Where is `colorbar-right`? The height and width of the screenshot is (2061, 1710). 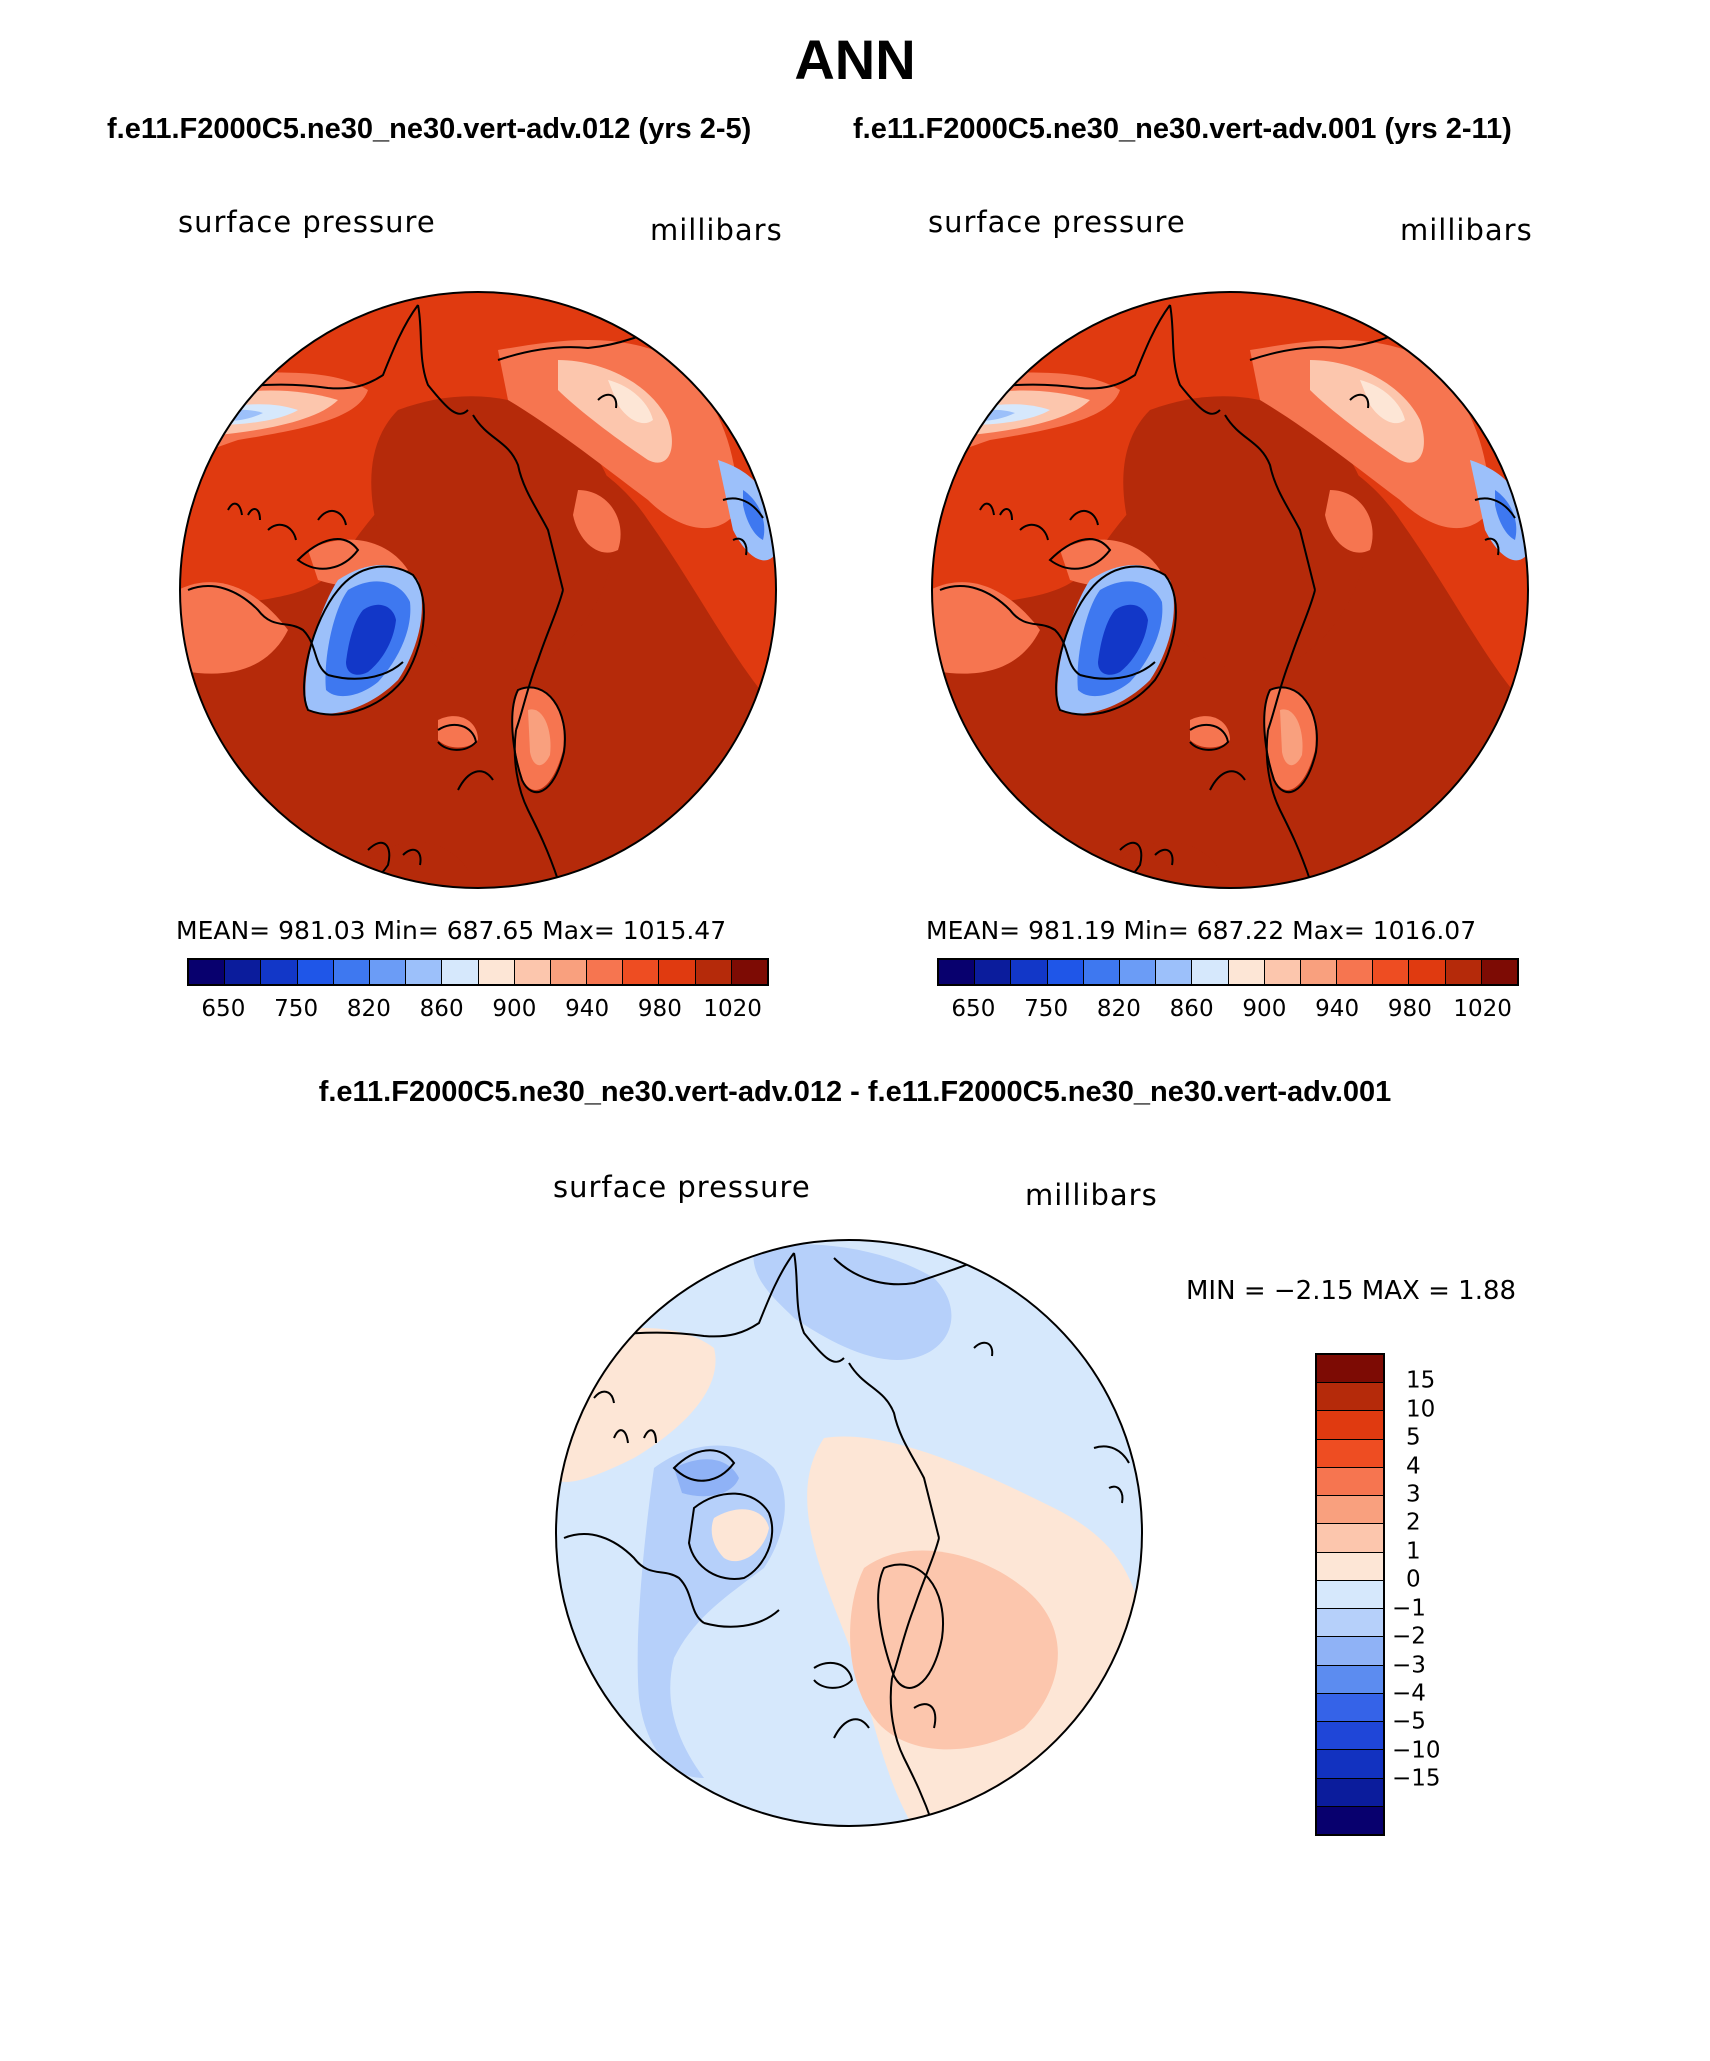
colorbar-right is located at coordinates (1228, 972).